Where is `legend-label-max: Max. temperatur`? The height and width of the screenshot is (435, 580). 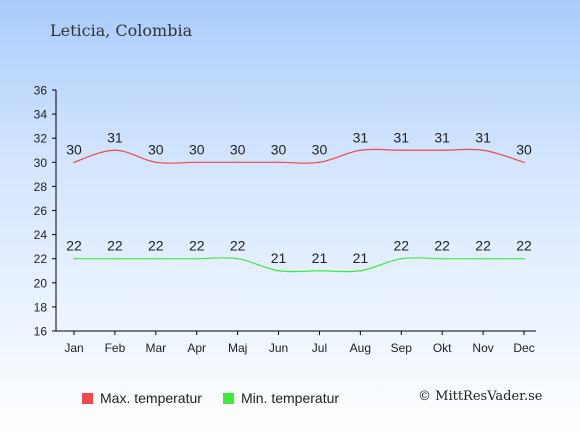
legend-label-max: Max. temperatur is located at coordinates (151, 398).